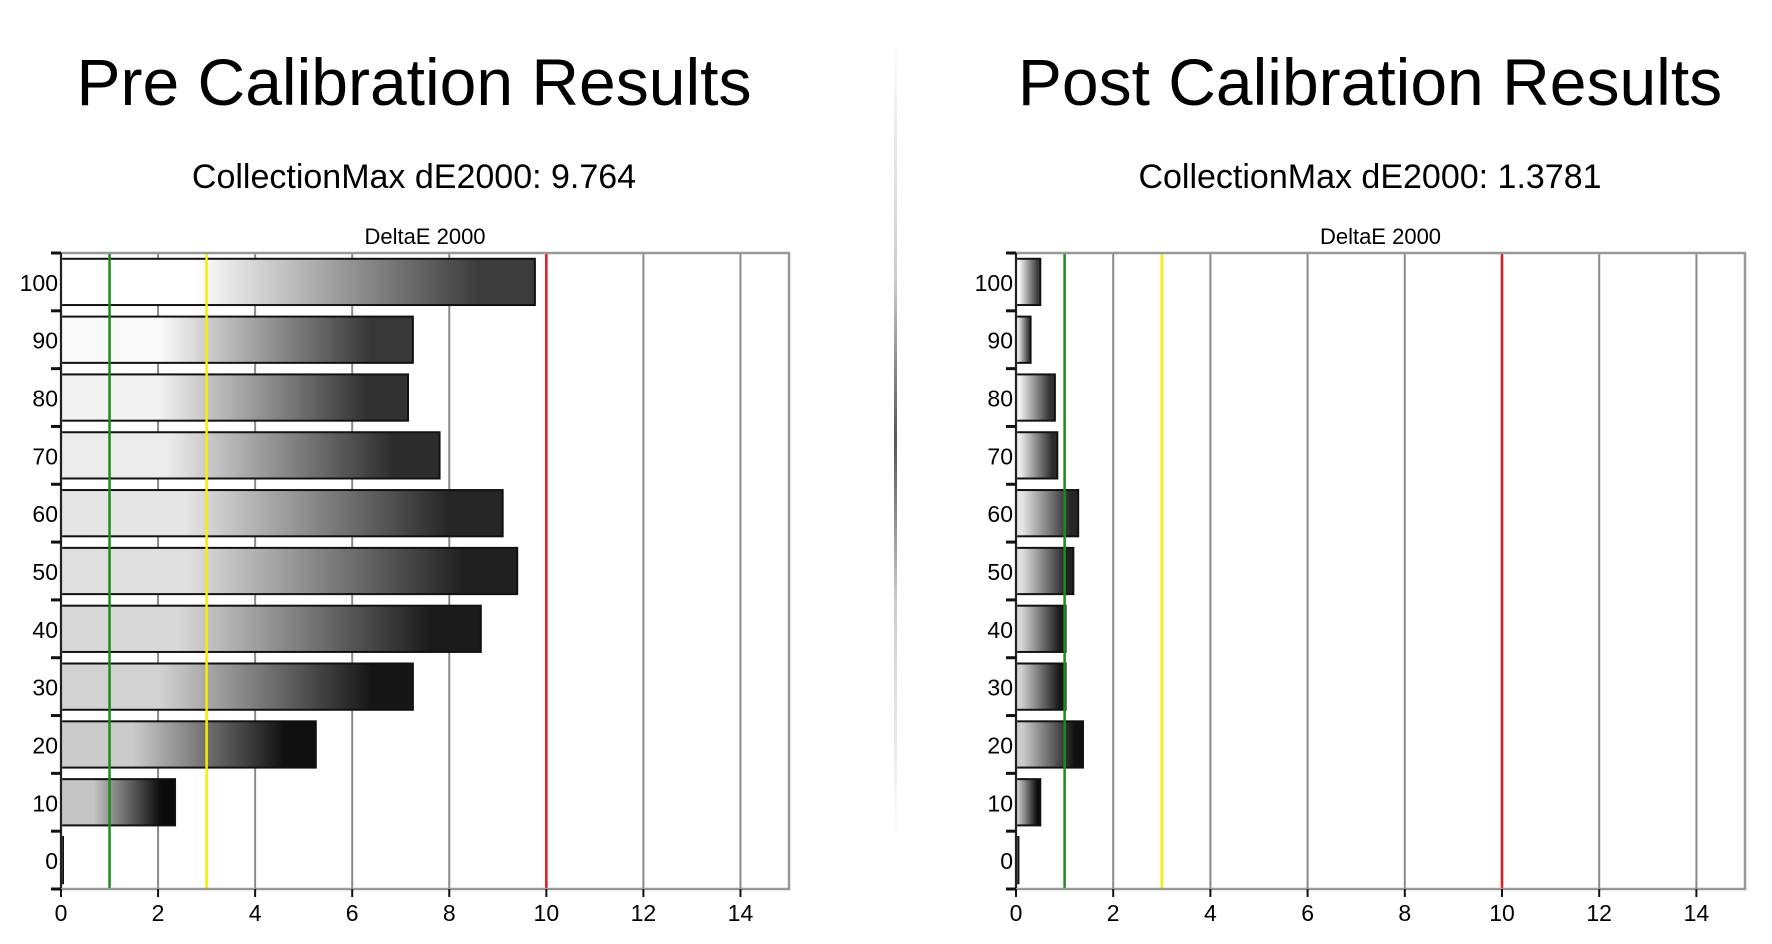 This screenshot has height=944, width=1772. What do you see at coordinates (414, 177) in the screenshot?
I see `pre-calibration-max-de: CollectionMax dE2000: 9.764` at bounding box center [414, 177].